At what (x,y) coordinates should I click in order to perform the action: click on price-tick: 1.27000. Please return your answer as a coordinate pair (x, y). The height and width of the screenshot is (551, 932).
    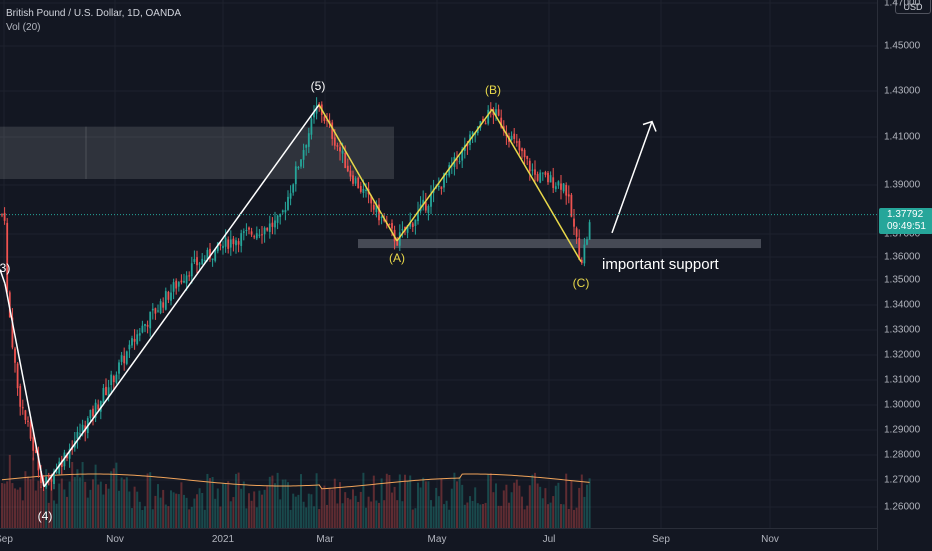
    Looking at the image, I should click on (902, 480).